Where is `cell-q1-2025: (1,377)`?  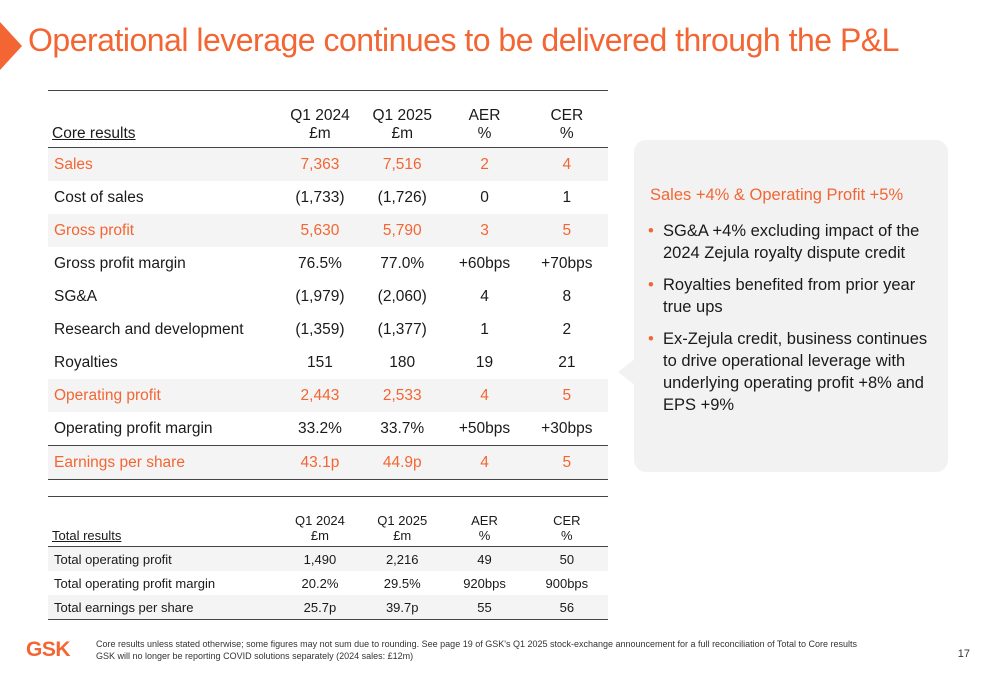 cell-q1-2025: (1,377) is located at coordinates (402, 329).